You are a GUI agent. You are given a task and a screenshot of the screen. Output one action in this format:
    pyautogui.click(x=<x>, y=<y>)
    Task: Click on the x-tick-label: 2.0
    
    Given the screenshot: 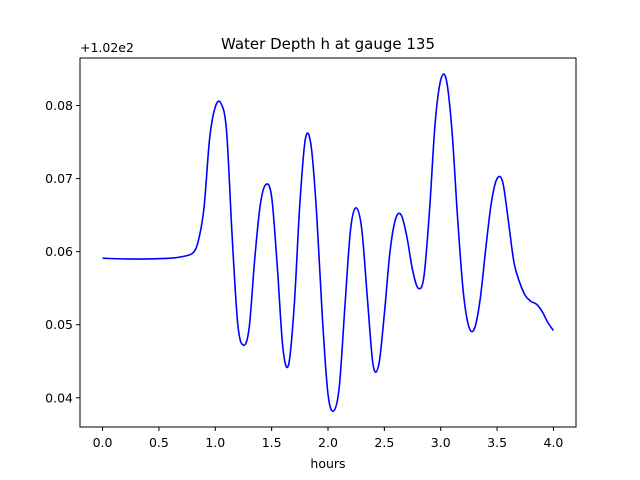 What is the action you would take?
    pyautogui.click(x=328, y=442)
    